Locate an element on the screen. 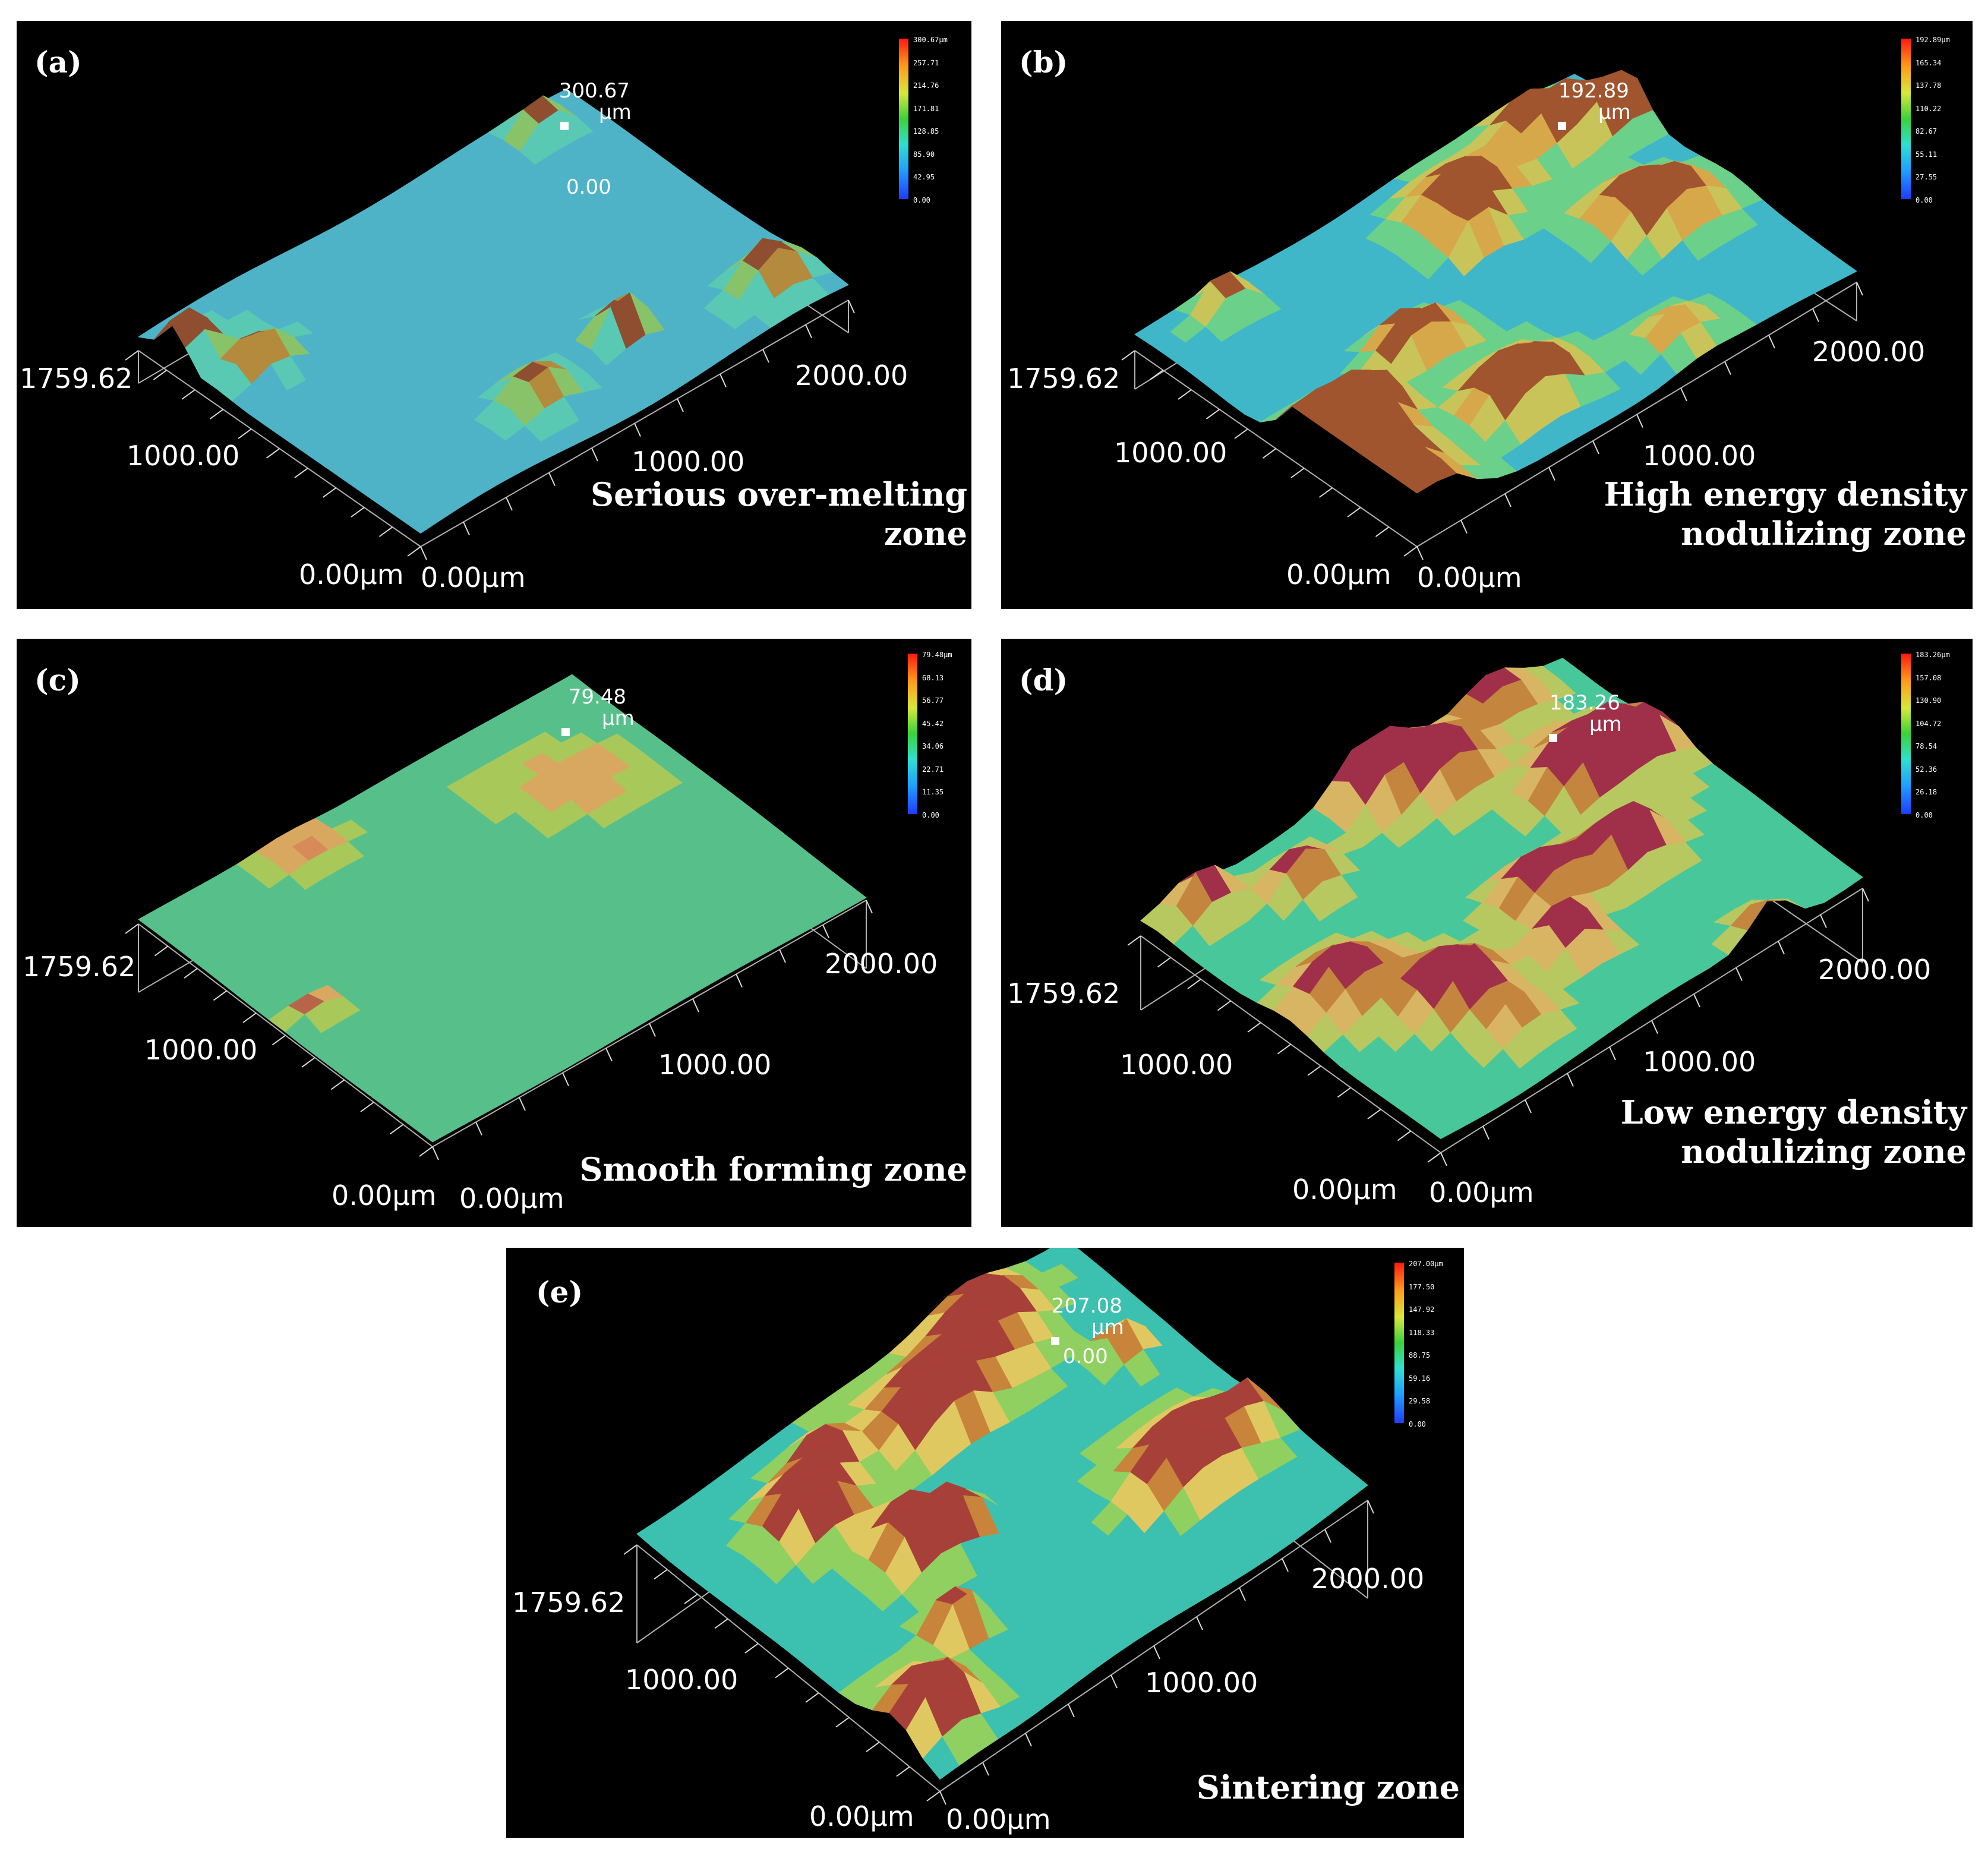 This screenshot has width=1988, height=1858. zone-caption-line: High energy density is located at coordinates (1785, 494).